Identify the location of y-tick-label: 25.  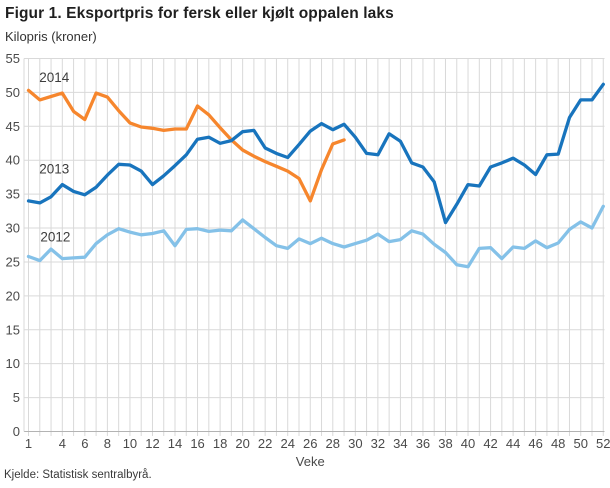
(13, 261).